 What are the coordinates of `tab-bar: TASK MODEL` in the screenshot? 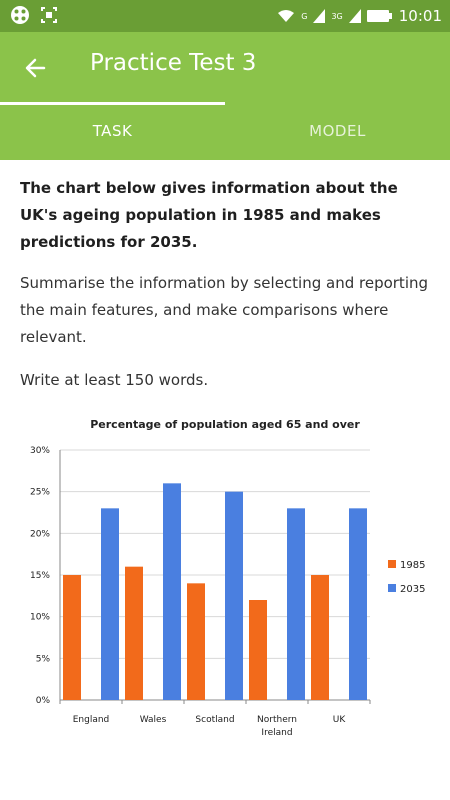 It's located at (225, 131).